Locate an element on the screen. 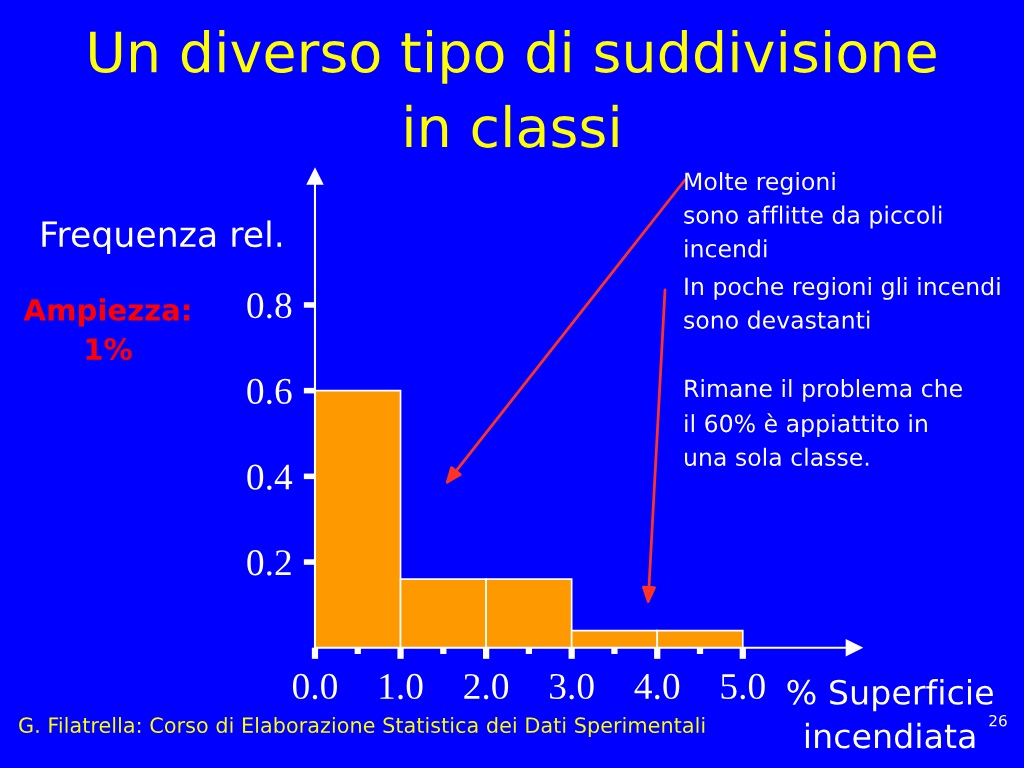  annotation: In poche regioni gli incendi sono devastanti is located at coordinates (842, 303).